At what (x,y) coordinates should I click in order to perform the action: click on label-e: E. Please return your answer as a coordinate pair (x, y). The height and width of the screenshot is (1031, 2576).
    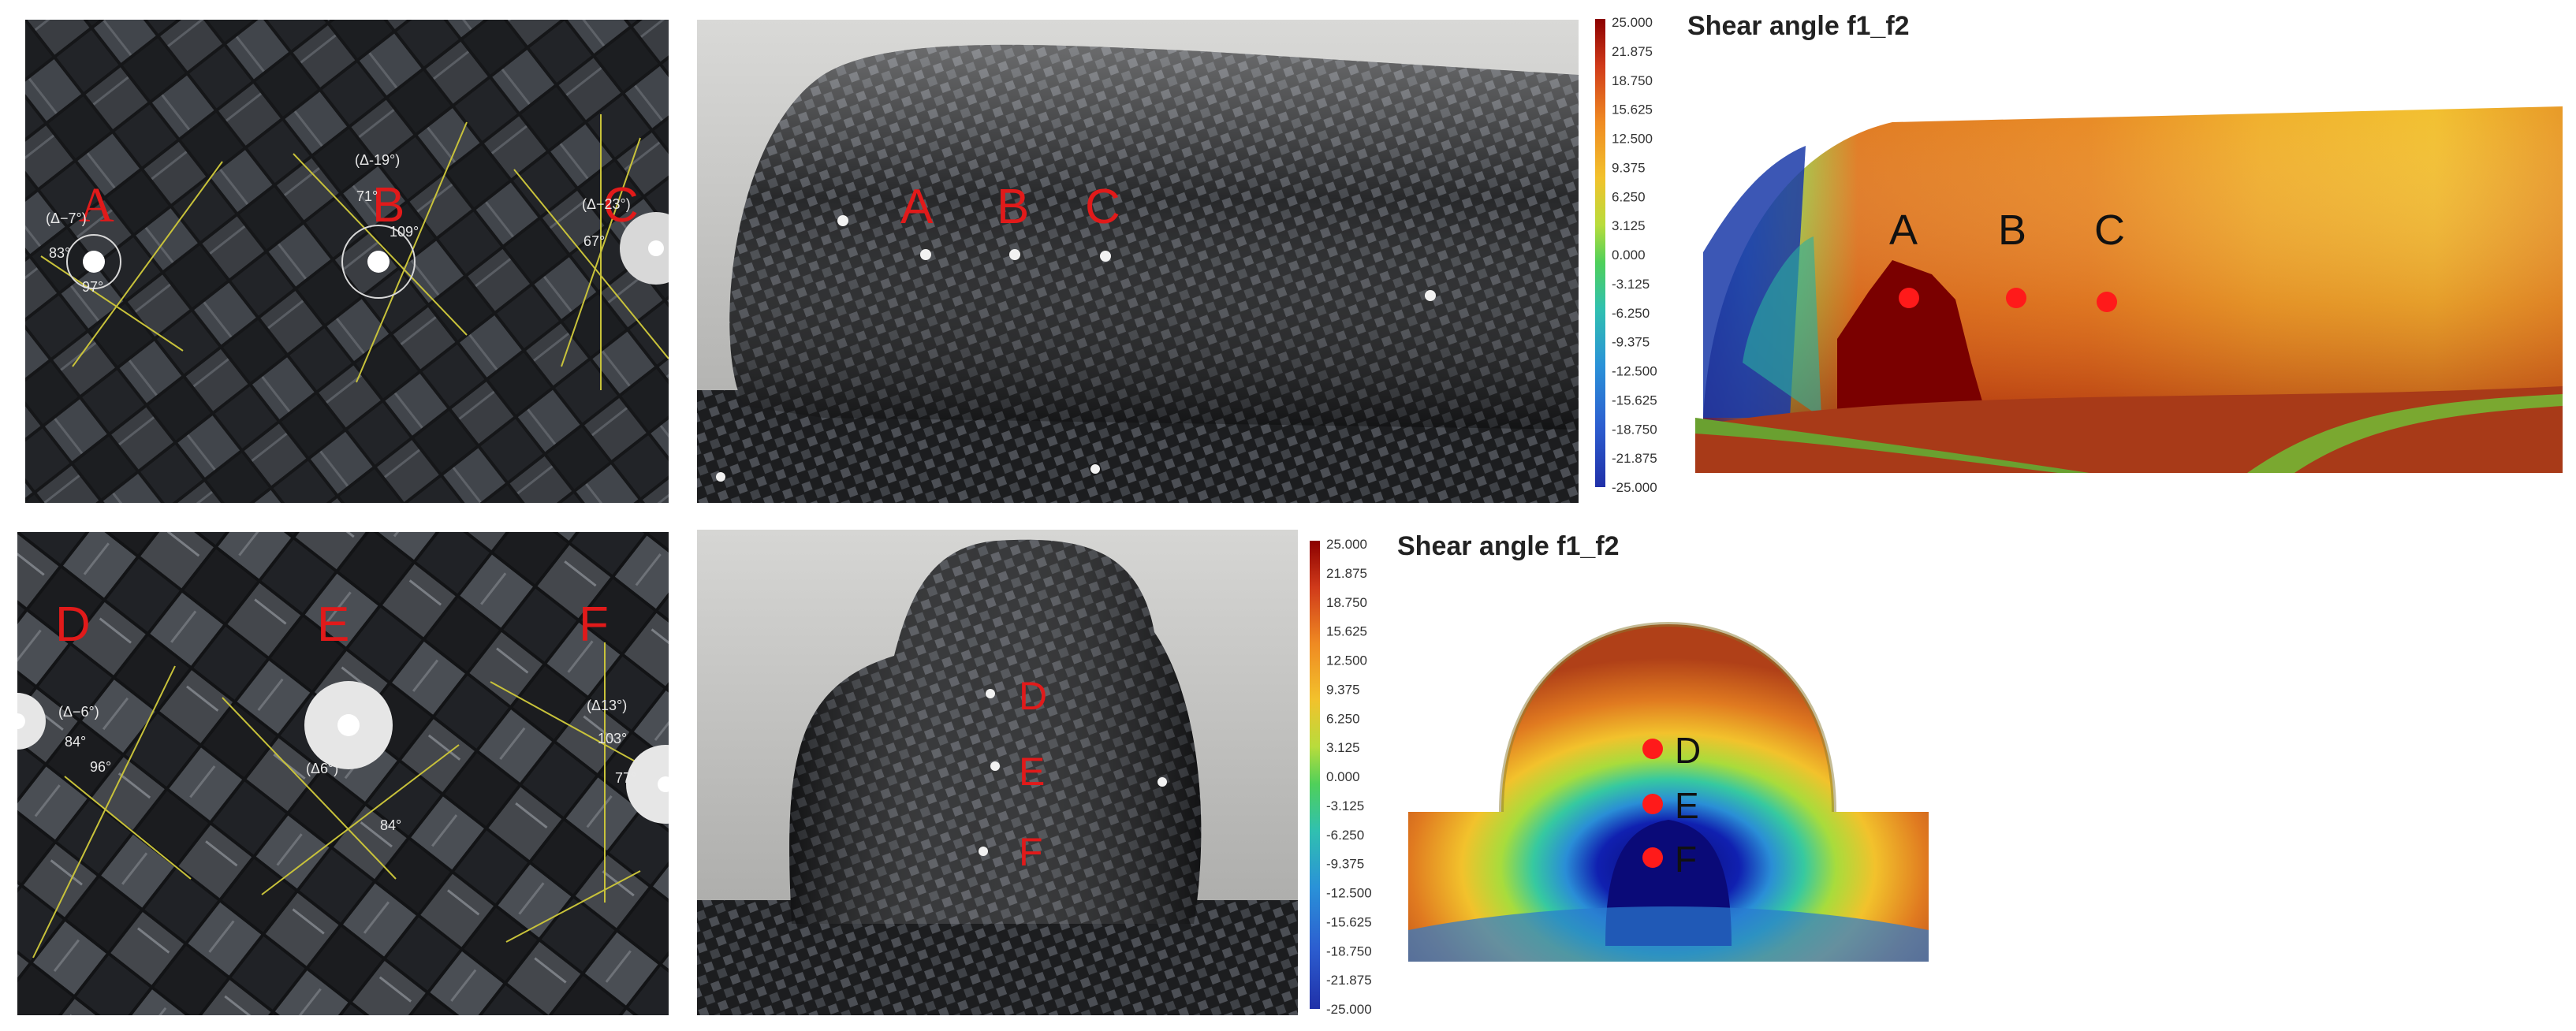
    Looking at the image, I should click on (333, 624).